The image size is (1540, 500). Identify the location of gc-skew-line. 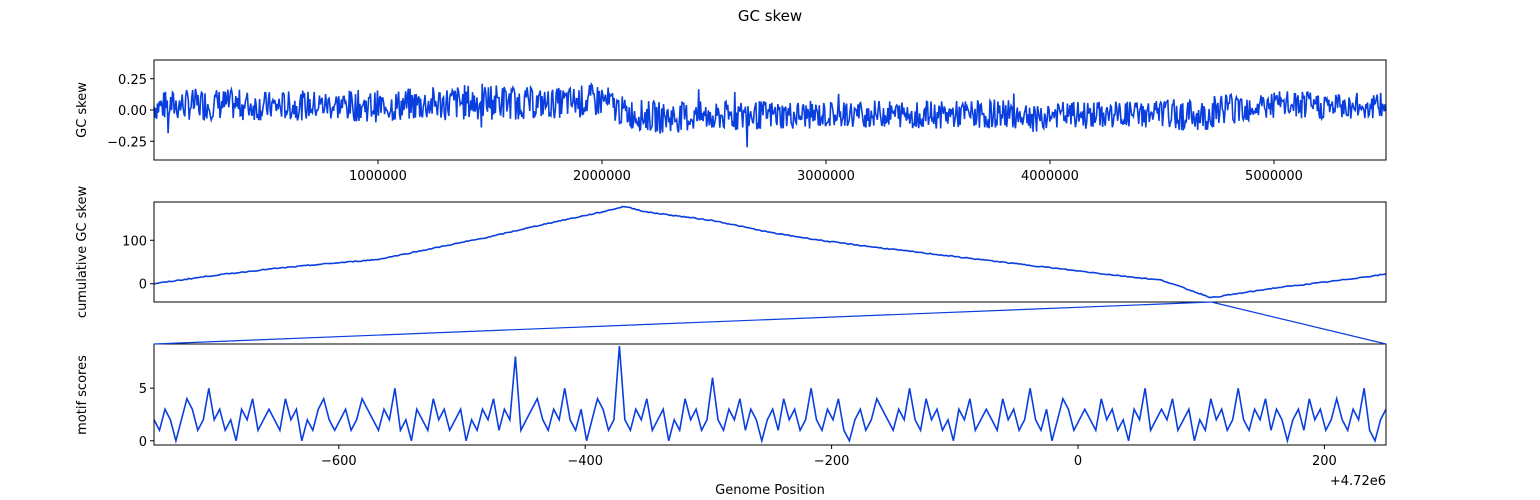
(770, 114).